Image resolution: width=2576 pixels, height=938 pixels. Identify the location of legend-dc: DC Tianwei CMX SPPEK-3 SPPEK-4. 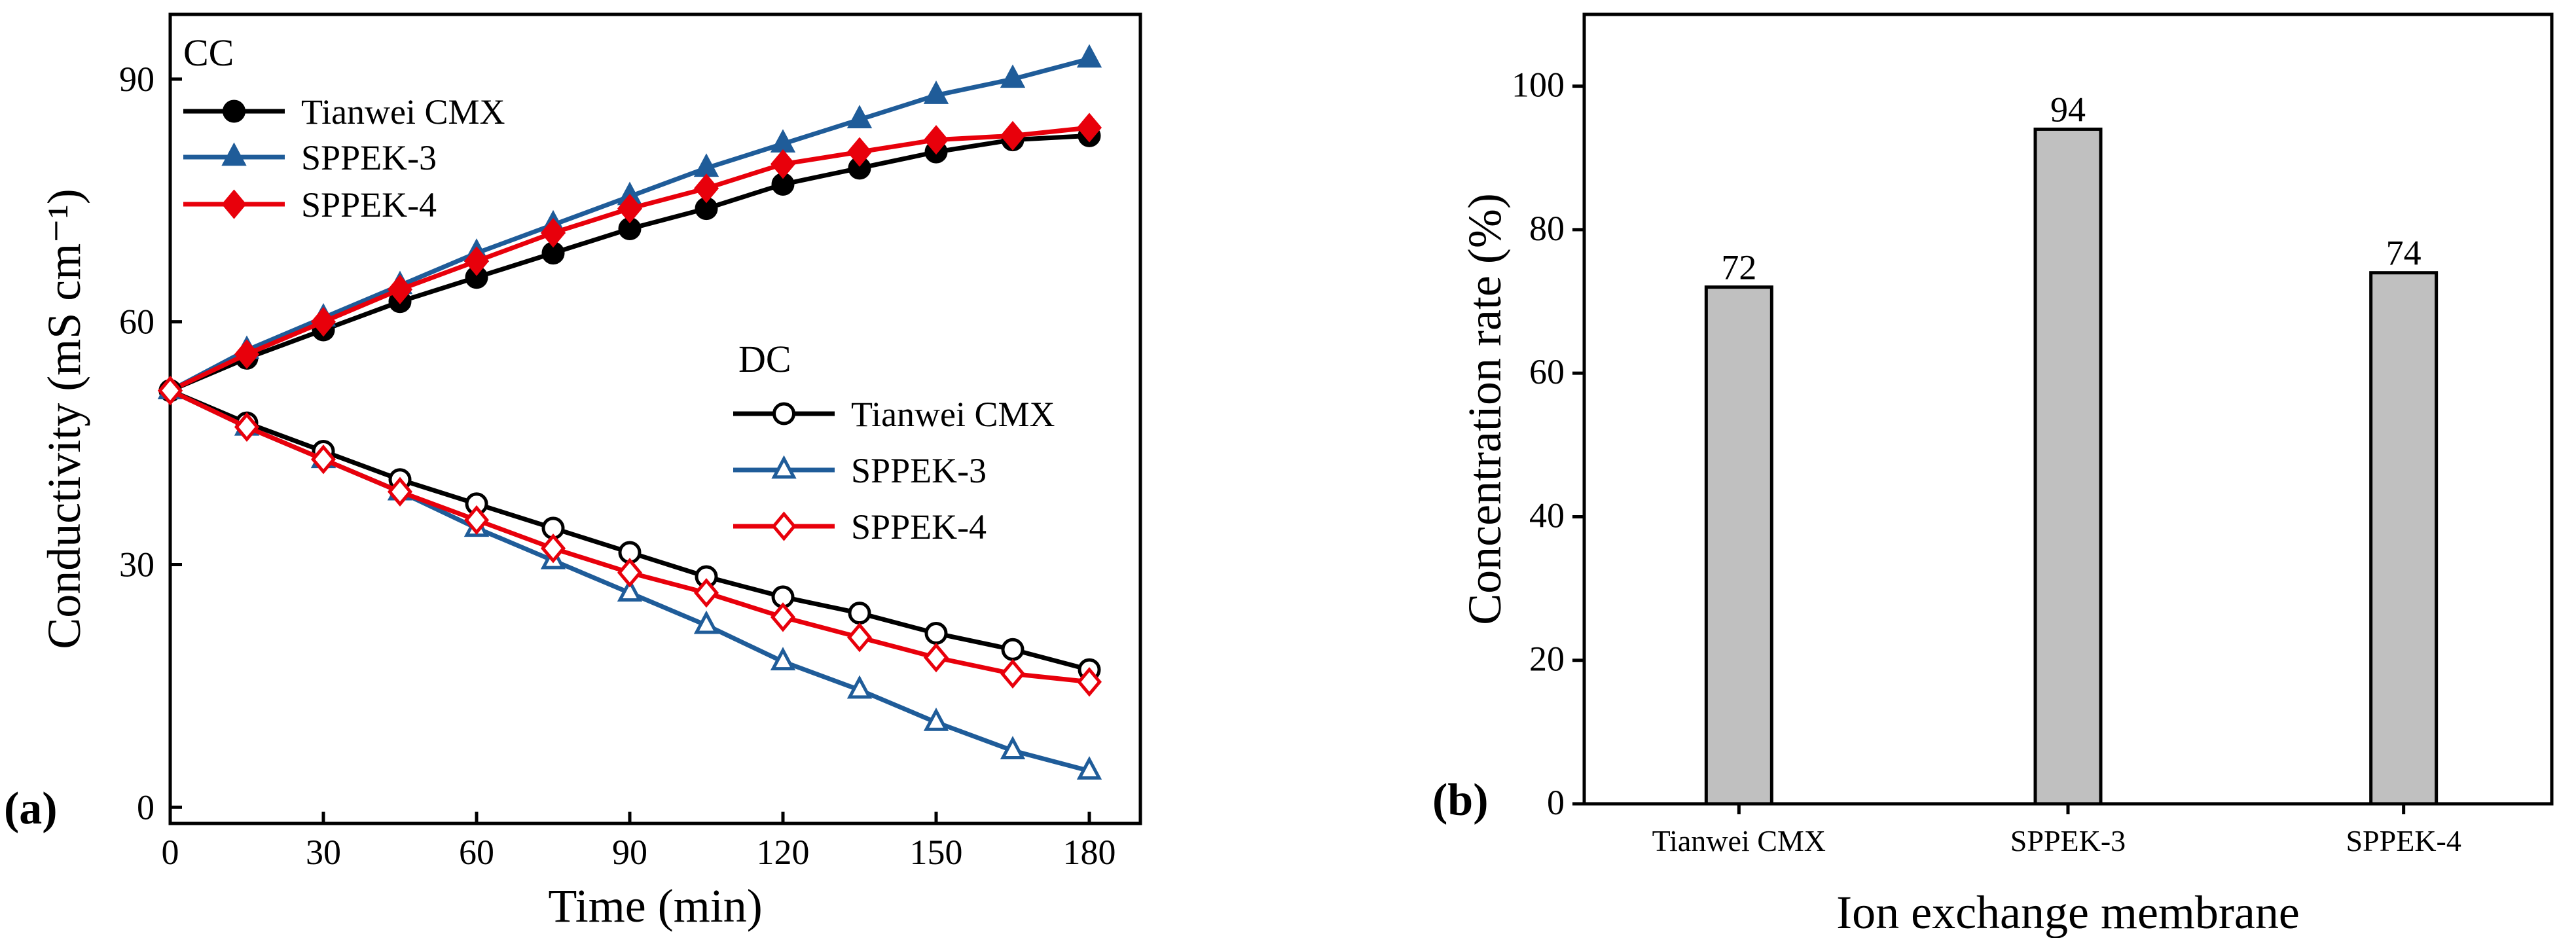
(894, 442).